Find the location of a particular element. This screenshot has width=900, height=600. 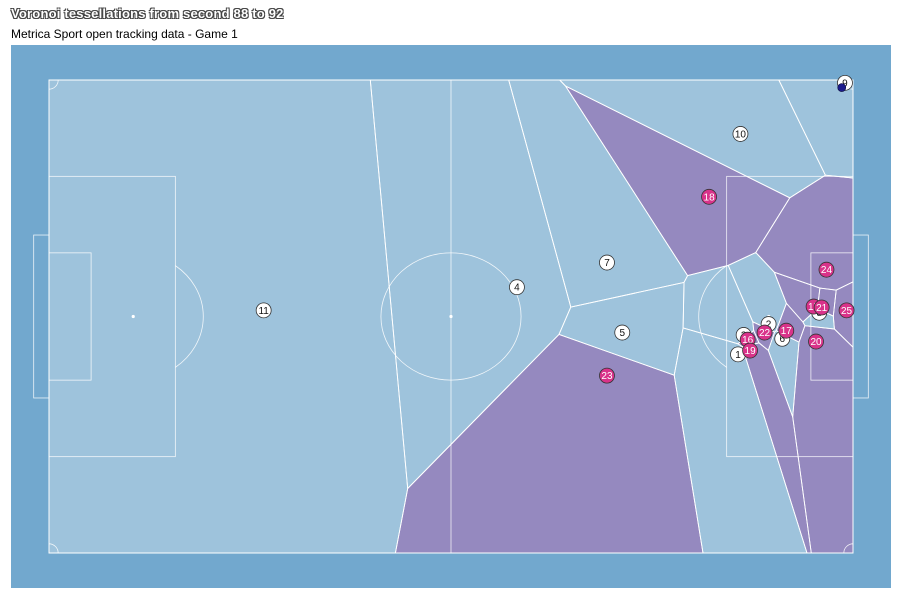

player-away-25: 25 is located at coordinates (846, 310).